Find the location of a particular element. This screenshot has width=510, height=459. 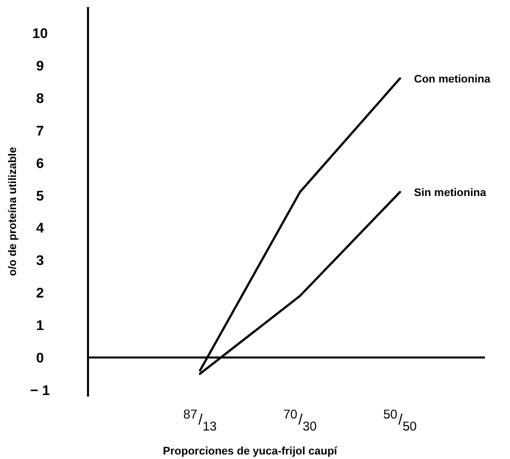

y-tick-label: 2 is located at coordinates (40, 292).